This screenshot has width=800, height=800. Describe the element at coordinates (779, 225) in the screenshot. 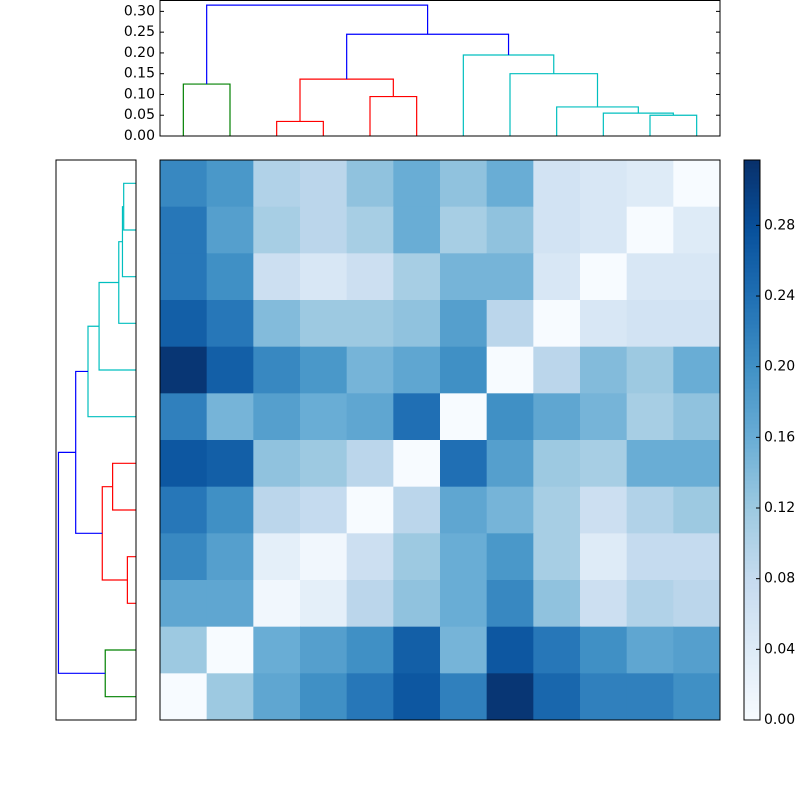

I see `colorbar-tick-label: 0.28` at that location.